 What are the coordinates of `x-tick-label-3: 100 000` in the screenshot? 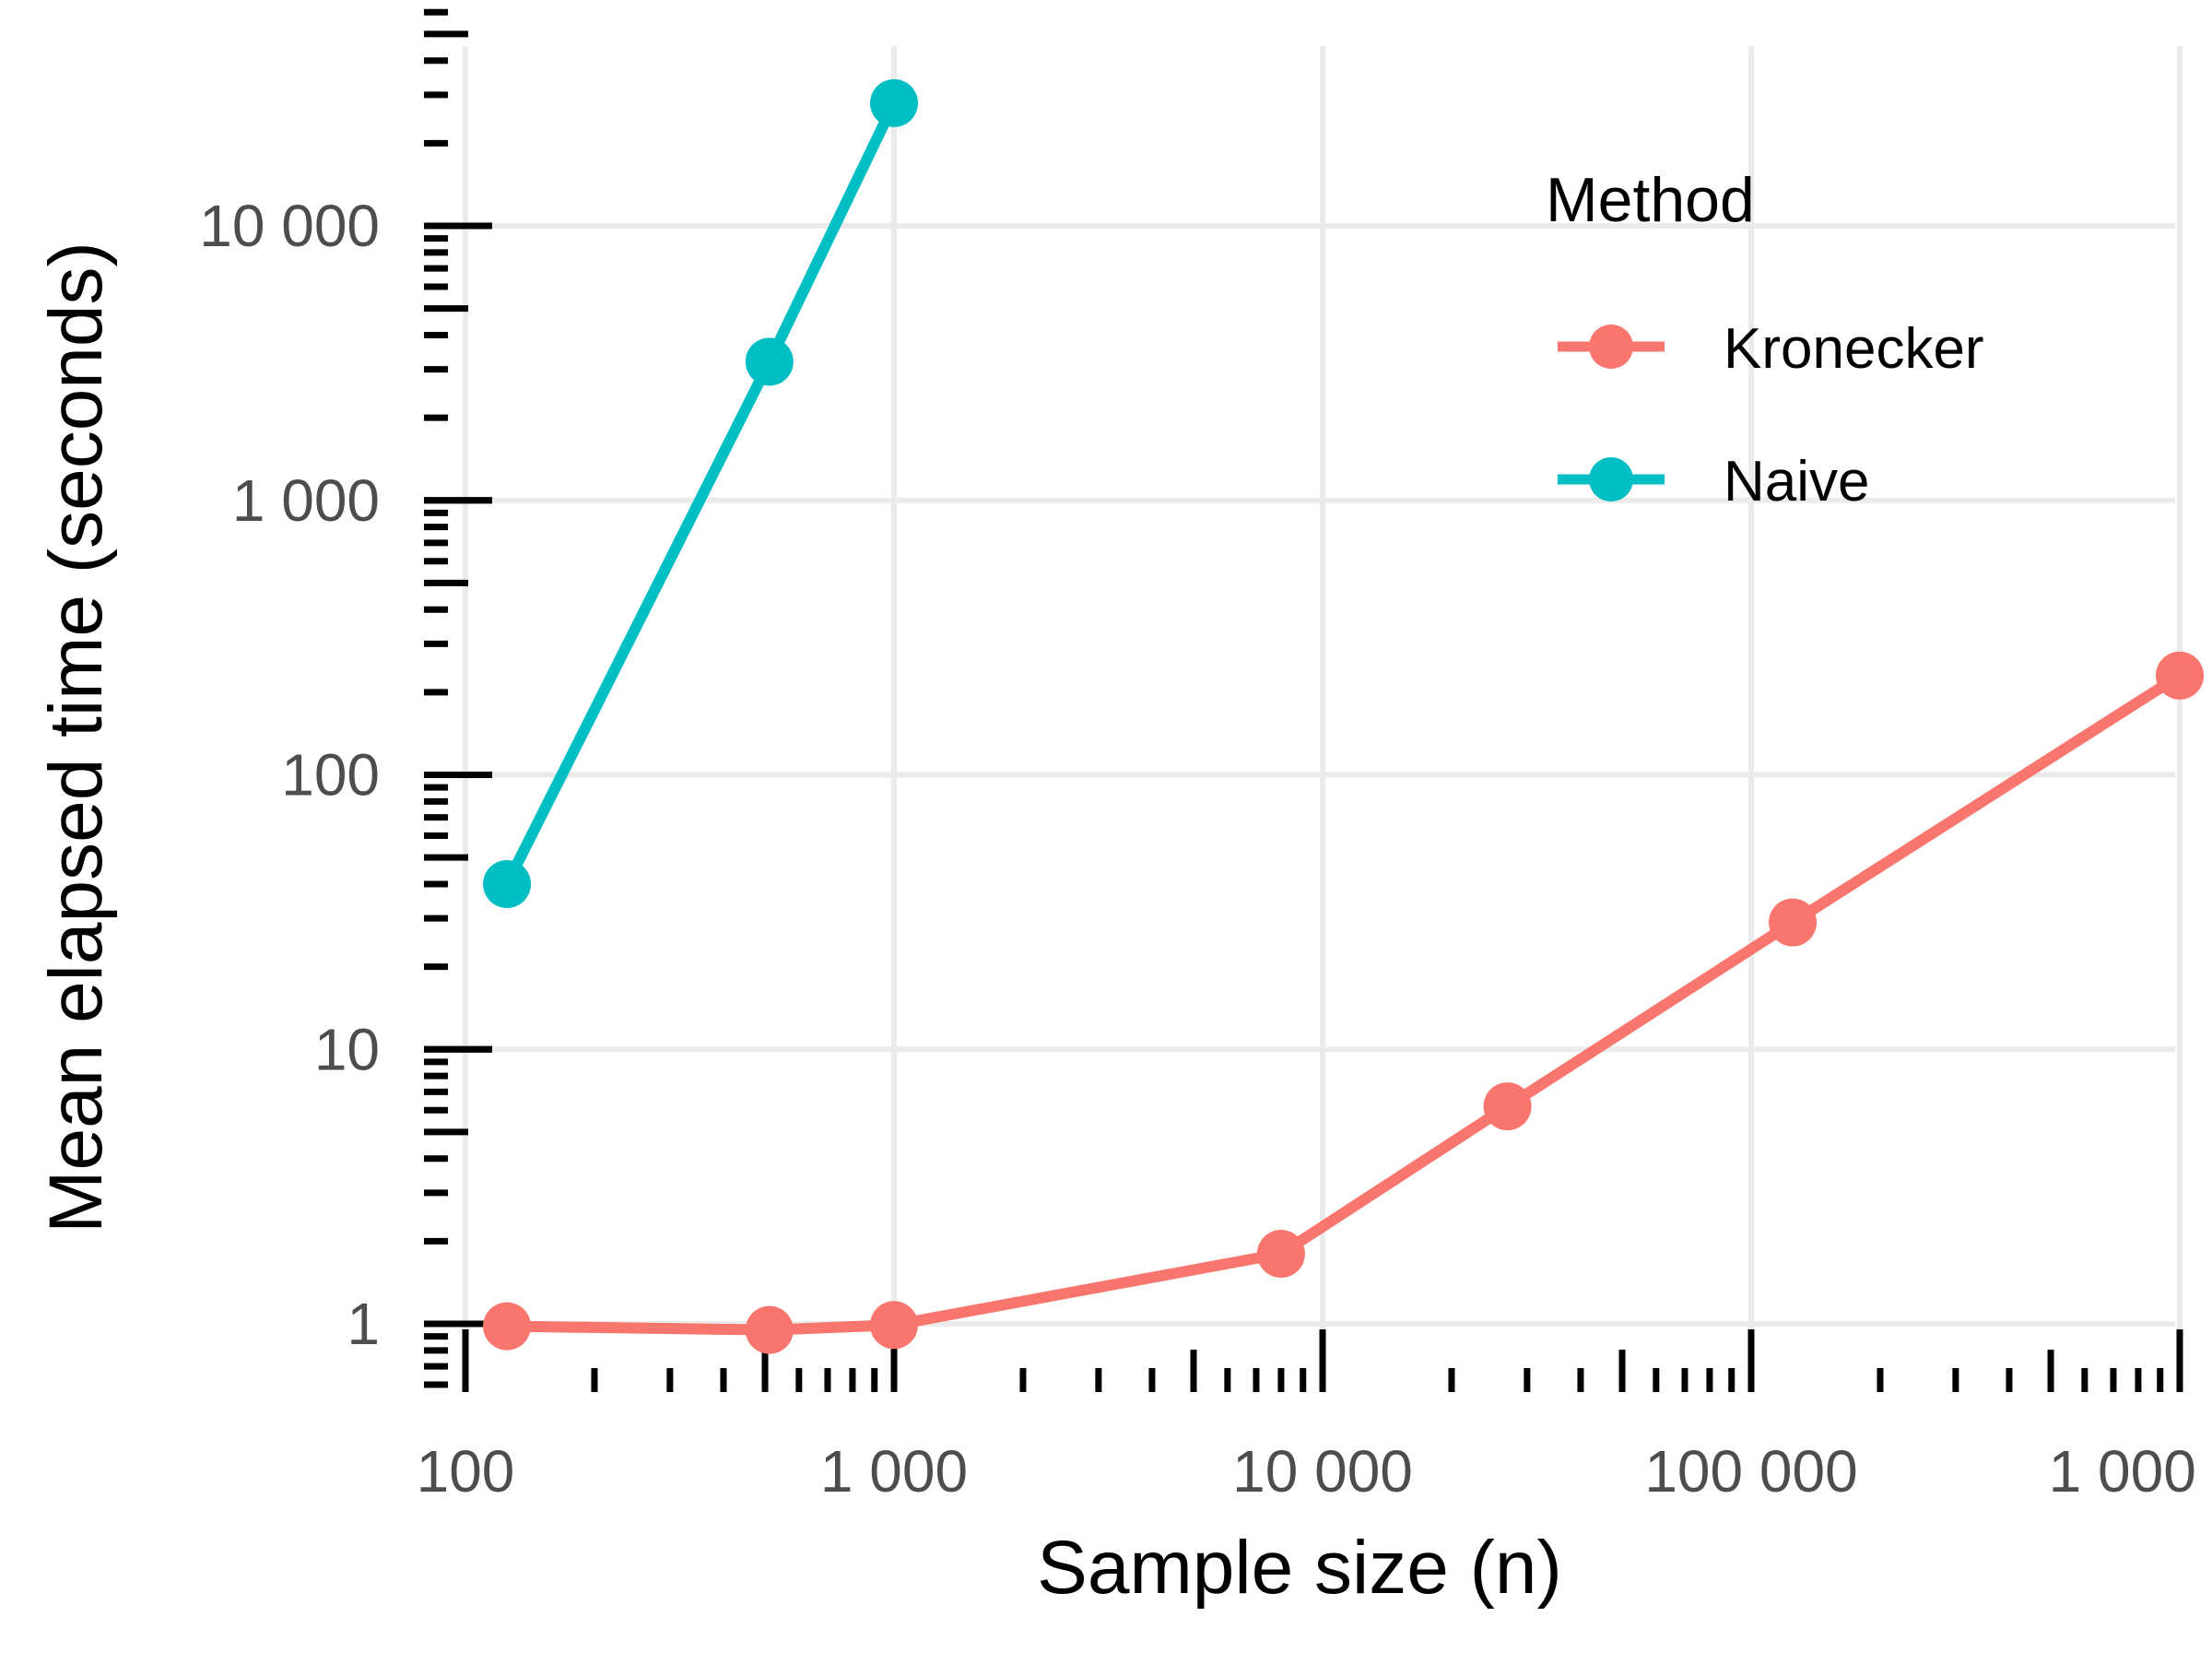 It's located at (1750, 1471).